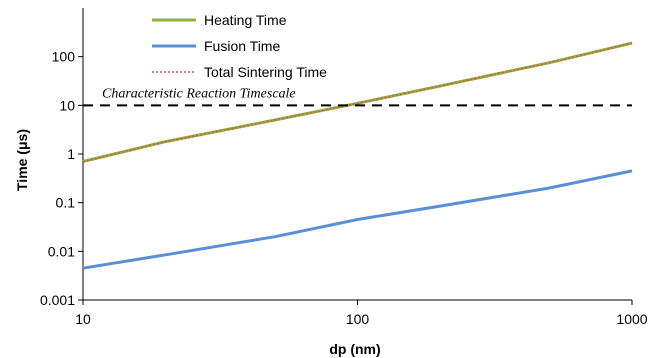 This screenshot has width=655, height=358. I want to click on x-tick-label: 1000, so click(631, 319).